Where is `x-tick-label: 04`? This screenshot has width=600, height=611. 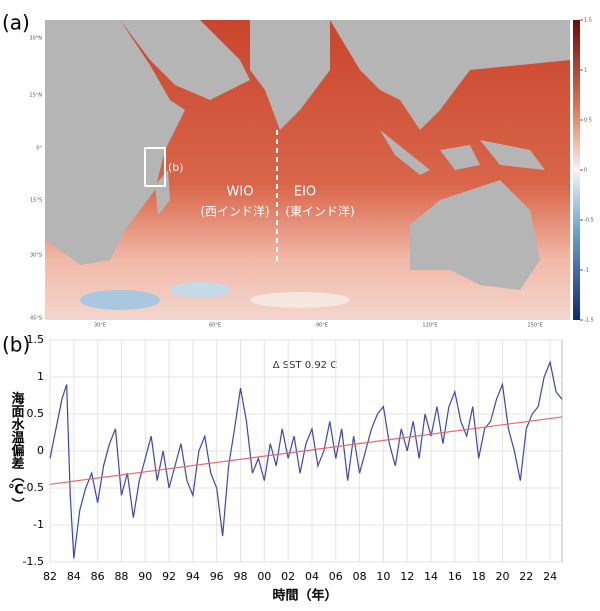 x-tick-label: 04 is located at coordinates (312, 576).